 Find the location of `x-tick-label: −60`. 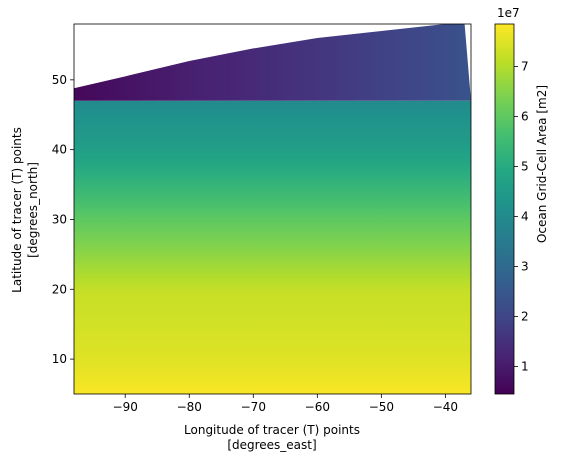

x-tick-label: −60 is located at coordinates (317, 407).